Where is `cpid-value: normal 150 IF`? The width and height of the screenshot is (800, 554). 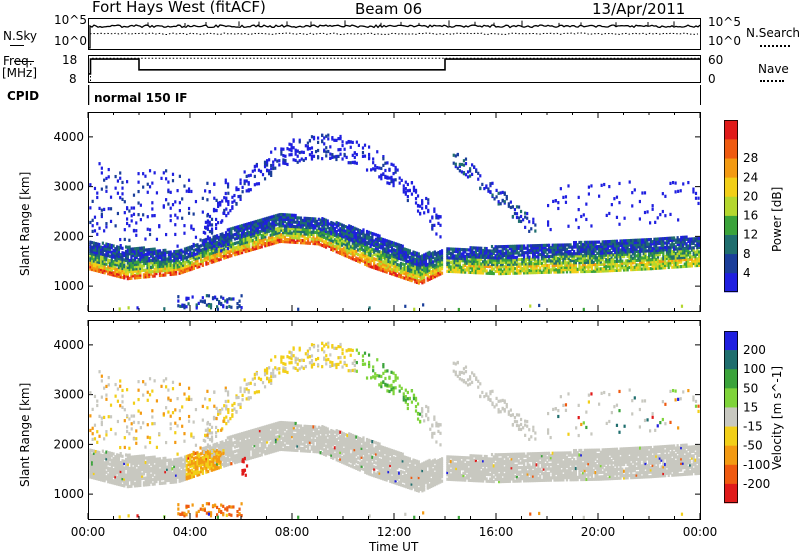
cpid-value: normal 150 IF is located at coordinates (141, 98).